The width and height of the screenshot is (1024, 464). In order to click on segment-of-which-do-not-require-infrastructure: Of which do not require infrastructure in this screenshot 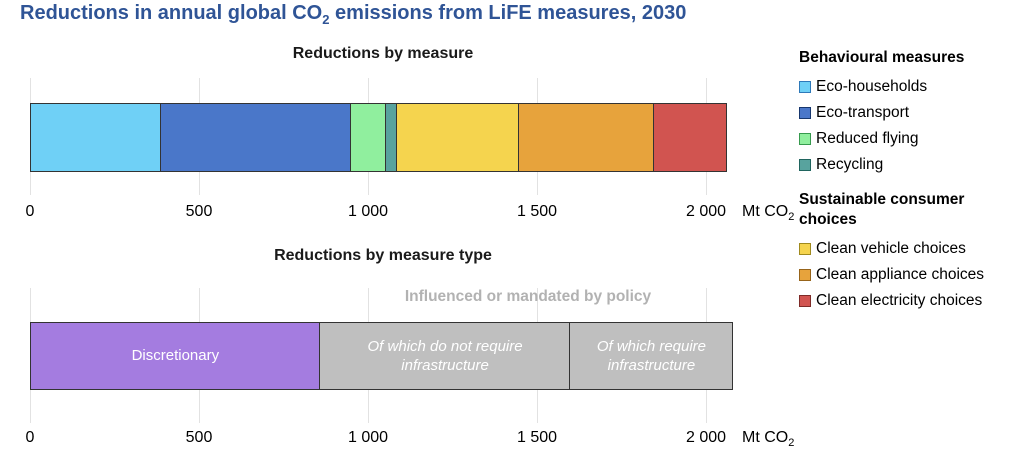, I will do `click(445, 356)`.